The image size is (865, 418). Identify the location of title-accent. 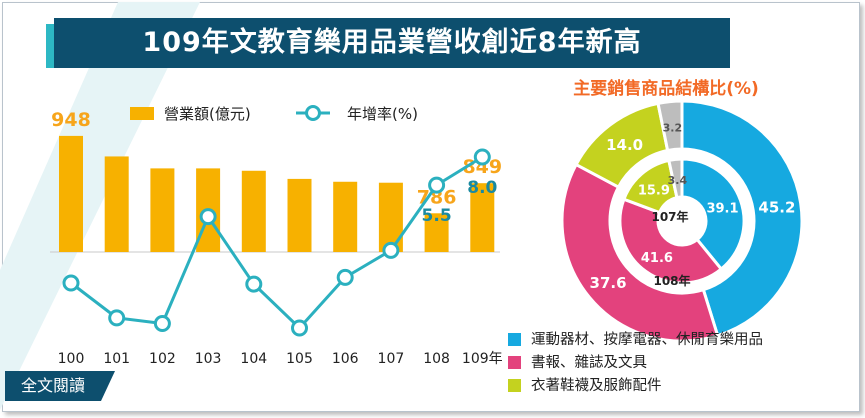
(50, 46).